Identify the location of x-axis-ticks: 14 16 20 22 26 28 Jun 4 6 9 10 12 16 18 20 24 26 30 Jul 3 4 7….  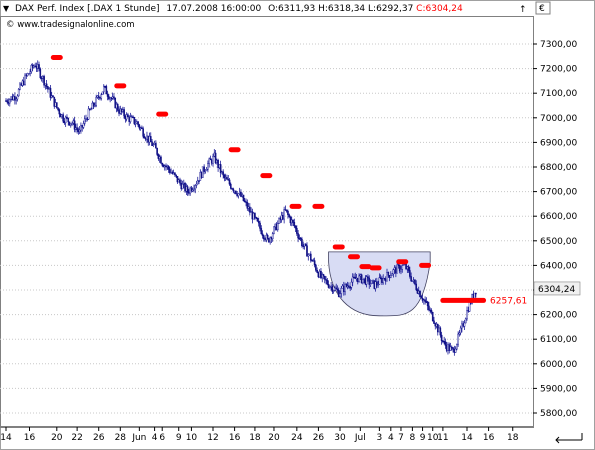
(259, 435).